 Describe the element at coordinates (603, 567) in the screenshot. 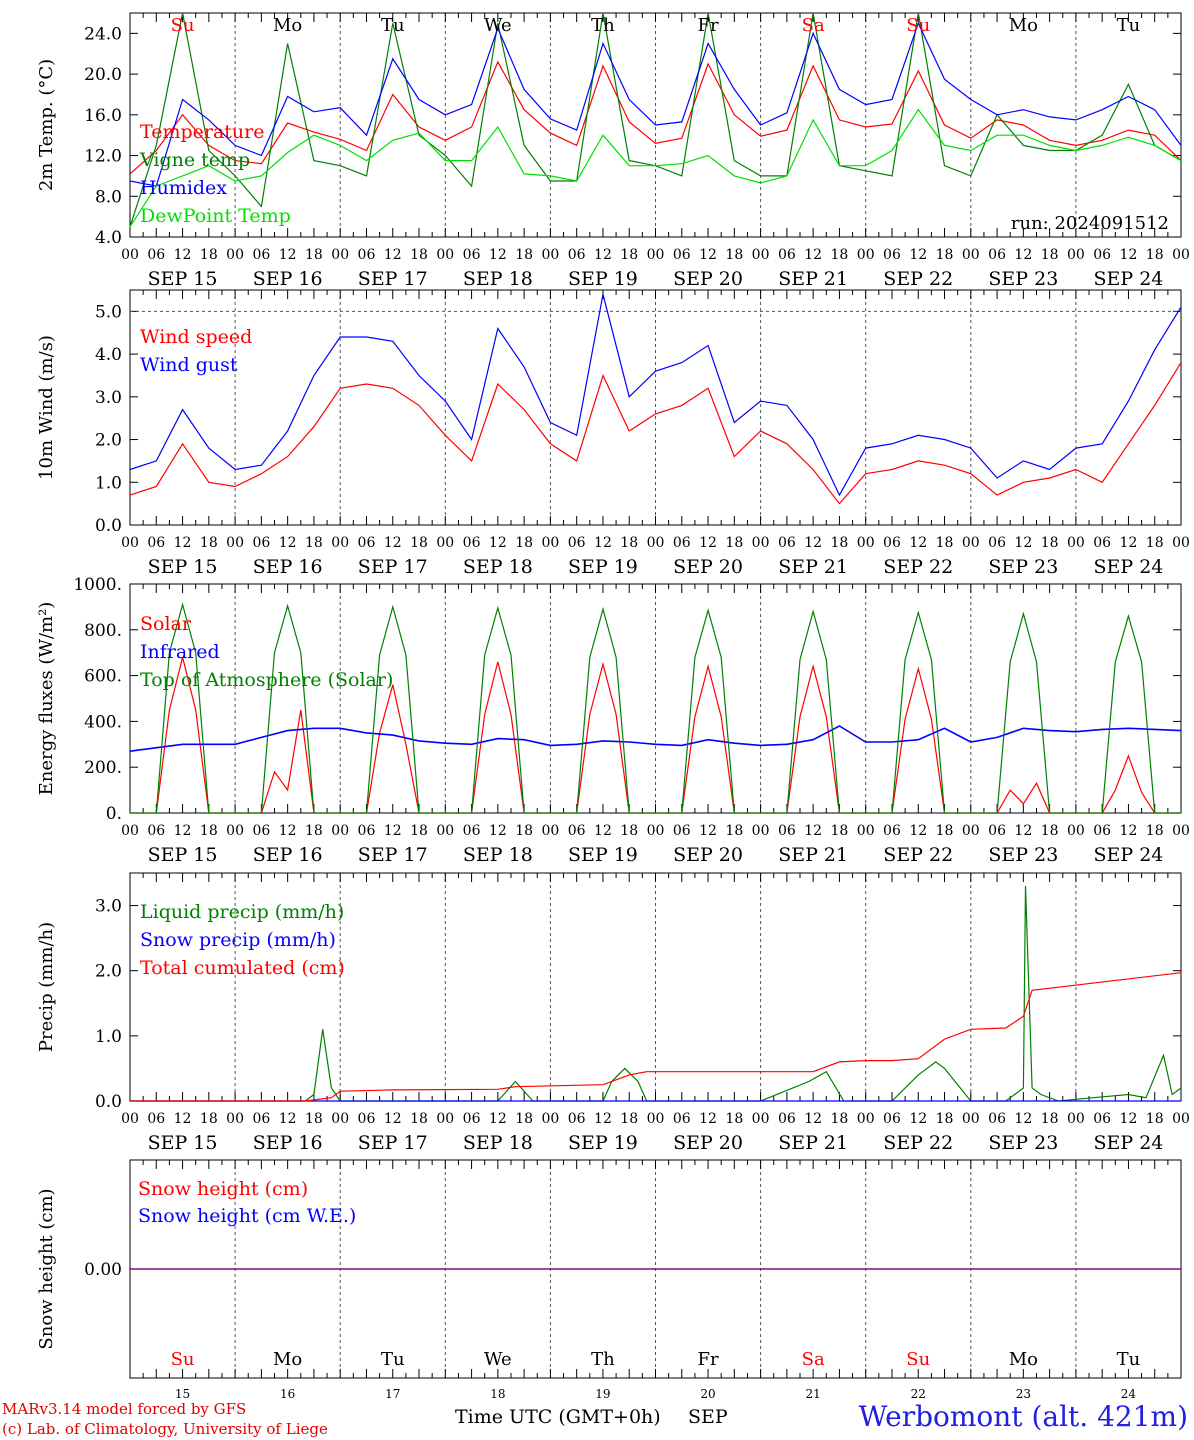

I see `date-label: SEP 19` at that location.